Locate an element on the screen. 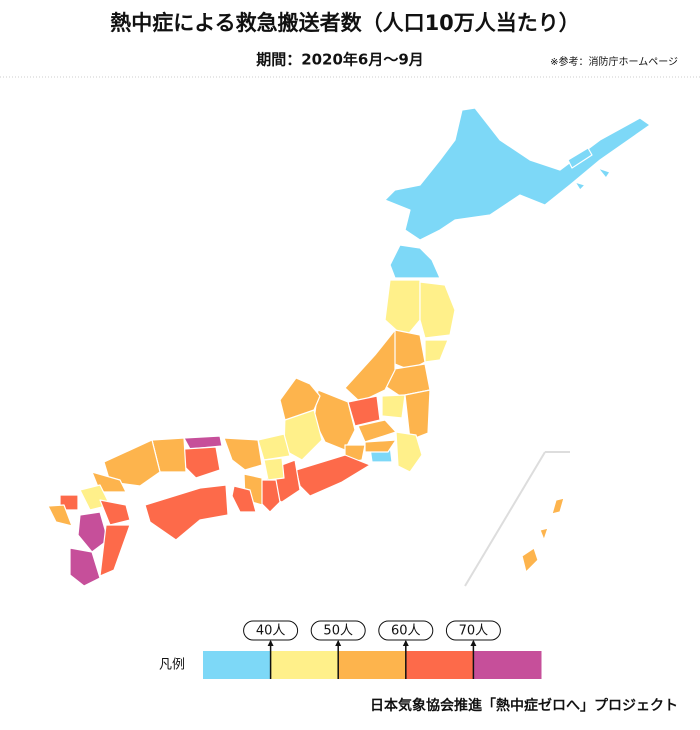 This screenshot has width=700, height=730. legend-label: 60人 is located at coordinates (406, 631).